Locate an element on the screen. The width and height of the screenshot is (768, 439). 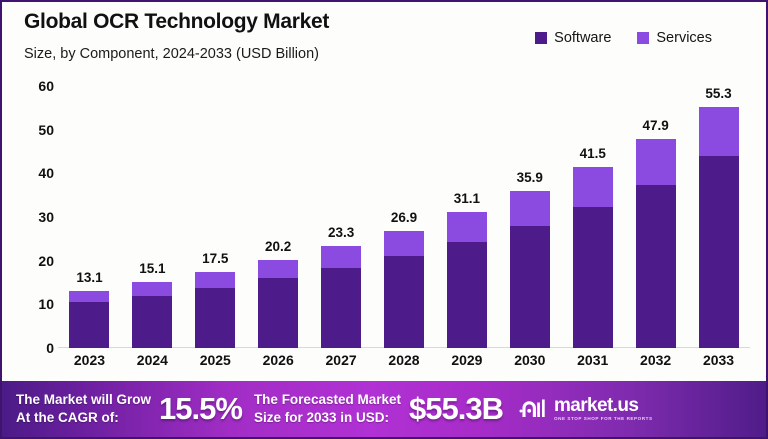
bar-value-label: 20.2 is located at coordinates (278, 246).